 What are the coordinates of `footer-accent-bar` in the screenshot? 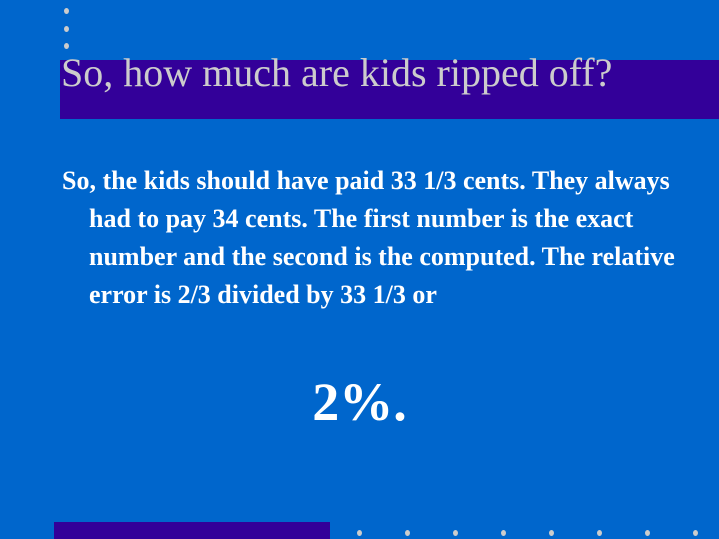 It's located at (192, 530).